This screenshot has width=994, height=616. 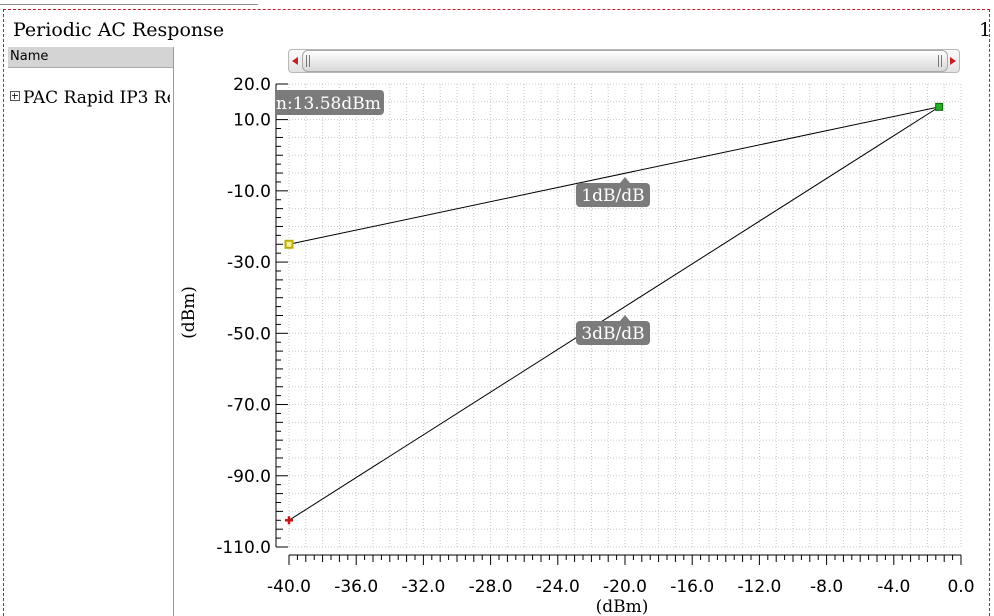 What do you see at coordinates (622, 606) in the screenshot?
I see `x-axis-title: (dBm)` at bounding box center [622, 606].